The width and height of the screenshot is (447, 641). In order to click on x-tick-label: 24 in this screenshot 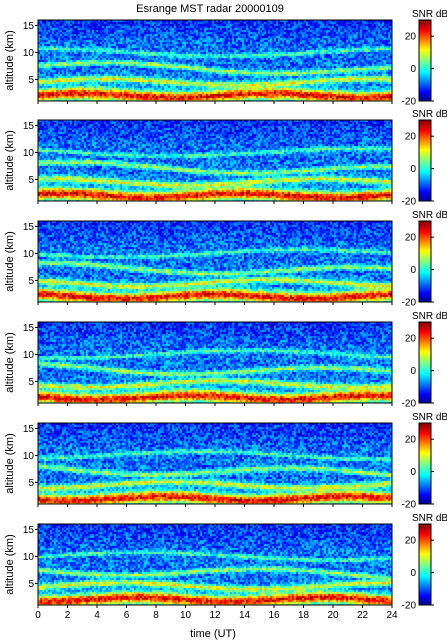, I will do `click(392, 615)`.